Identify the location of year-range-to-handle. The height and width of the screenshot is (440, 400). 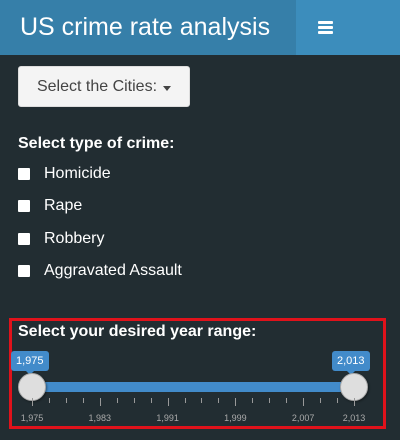
(354, 387).